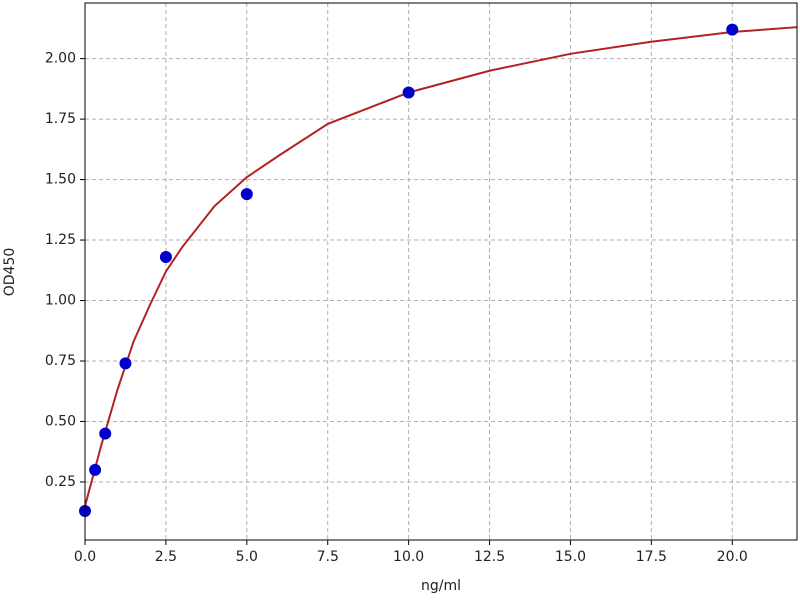 The width and height of the screenshot is (800, 600). Describe the element at coordinates (408, 557) in the screenshot. I see `x-tick-label: 10.0` at that location.